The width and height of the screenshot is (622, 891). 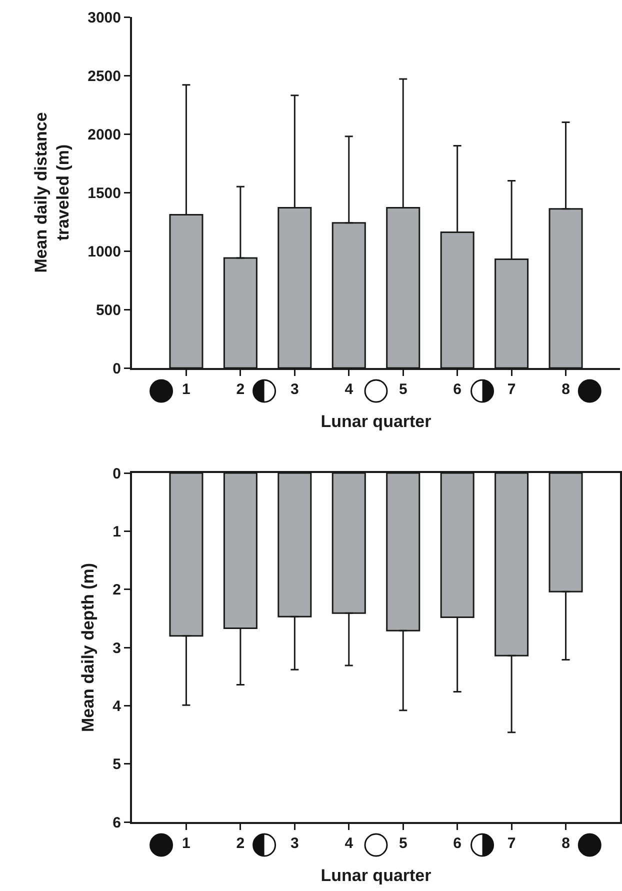 What do you see at coordinates (104, 251) in the screenshot?
I see `y-tick-label: 1000` at bounding box center [104, 251].